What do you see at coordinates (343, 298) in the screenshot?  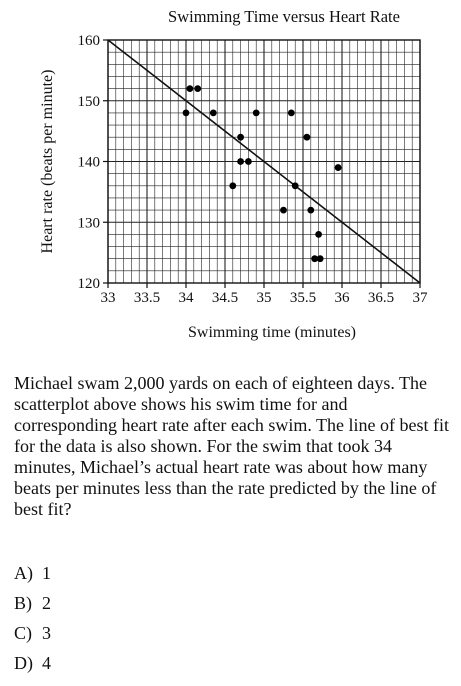 I see `x-tick-label: 36` at bounding box center [343, 298].